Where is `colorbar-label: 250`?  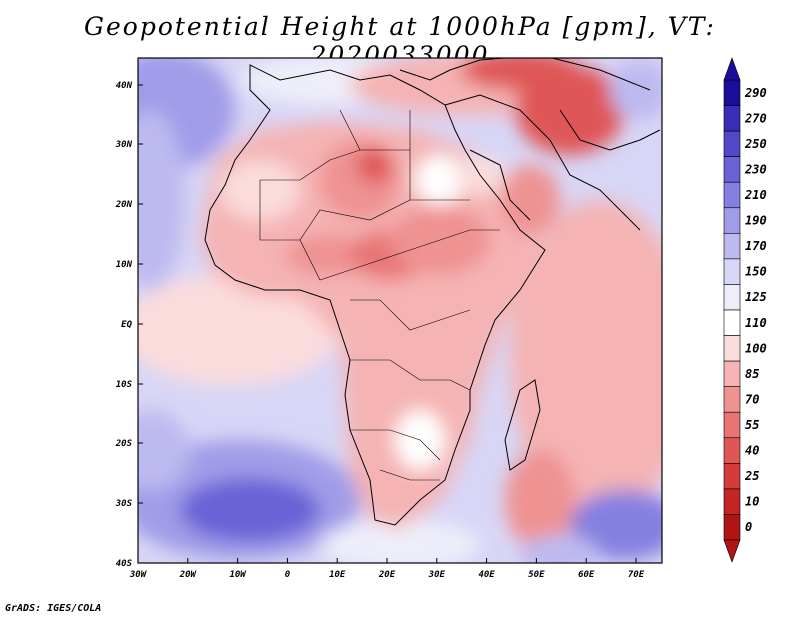
colorbar-label: 250 is located at coordinates (755, 144).